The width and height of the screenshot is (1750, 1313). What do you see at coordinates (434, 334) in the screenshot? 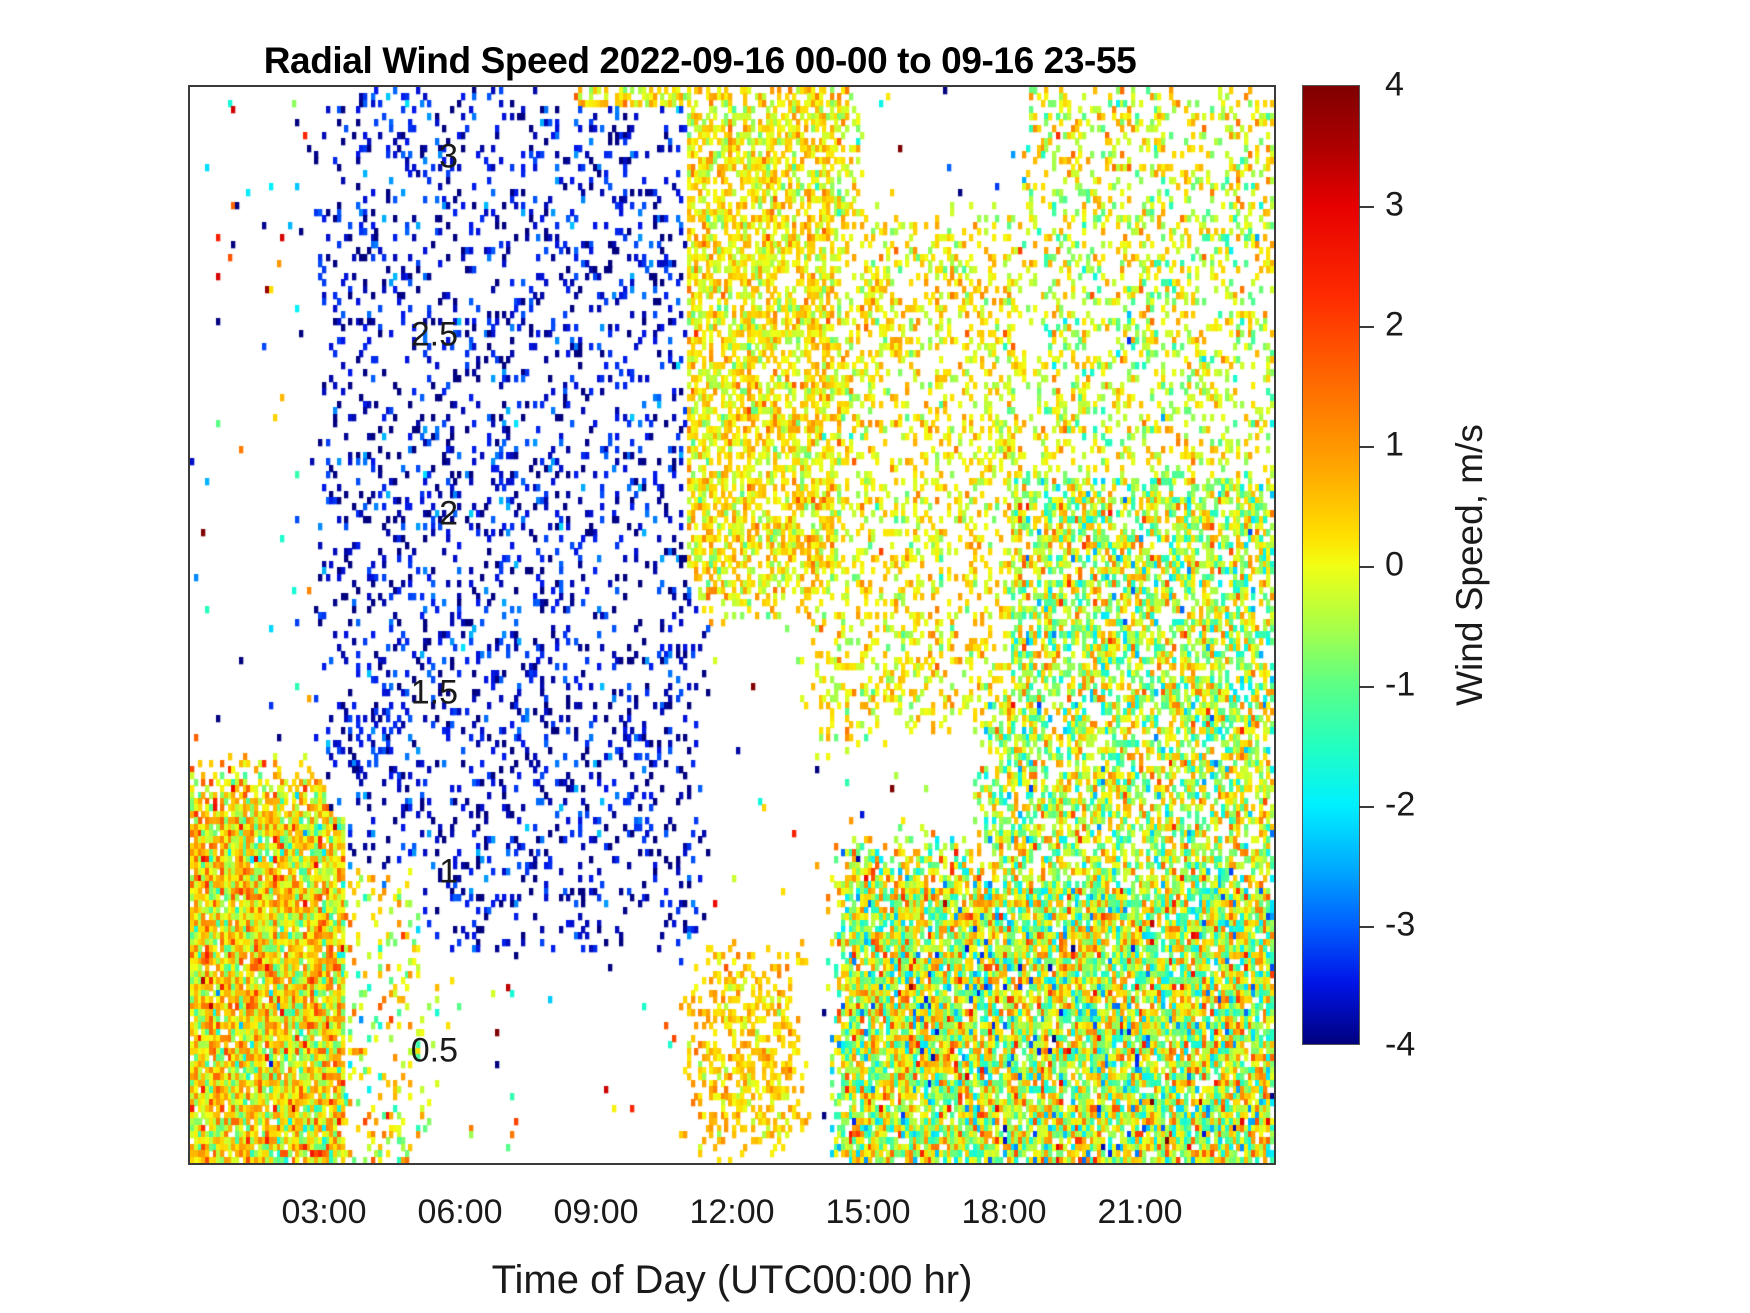
I see `y-tick-label: 2.5` at bounding box center [434, 334].